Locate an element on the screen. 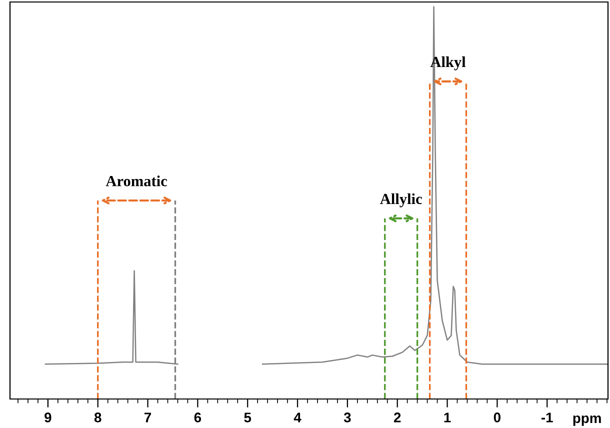 This screenshot has width=610, height=428. x-tick-label: 7 is located at coordinates (148, 417).